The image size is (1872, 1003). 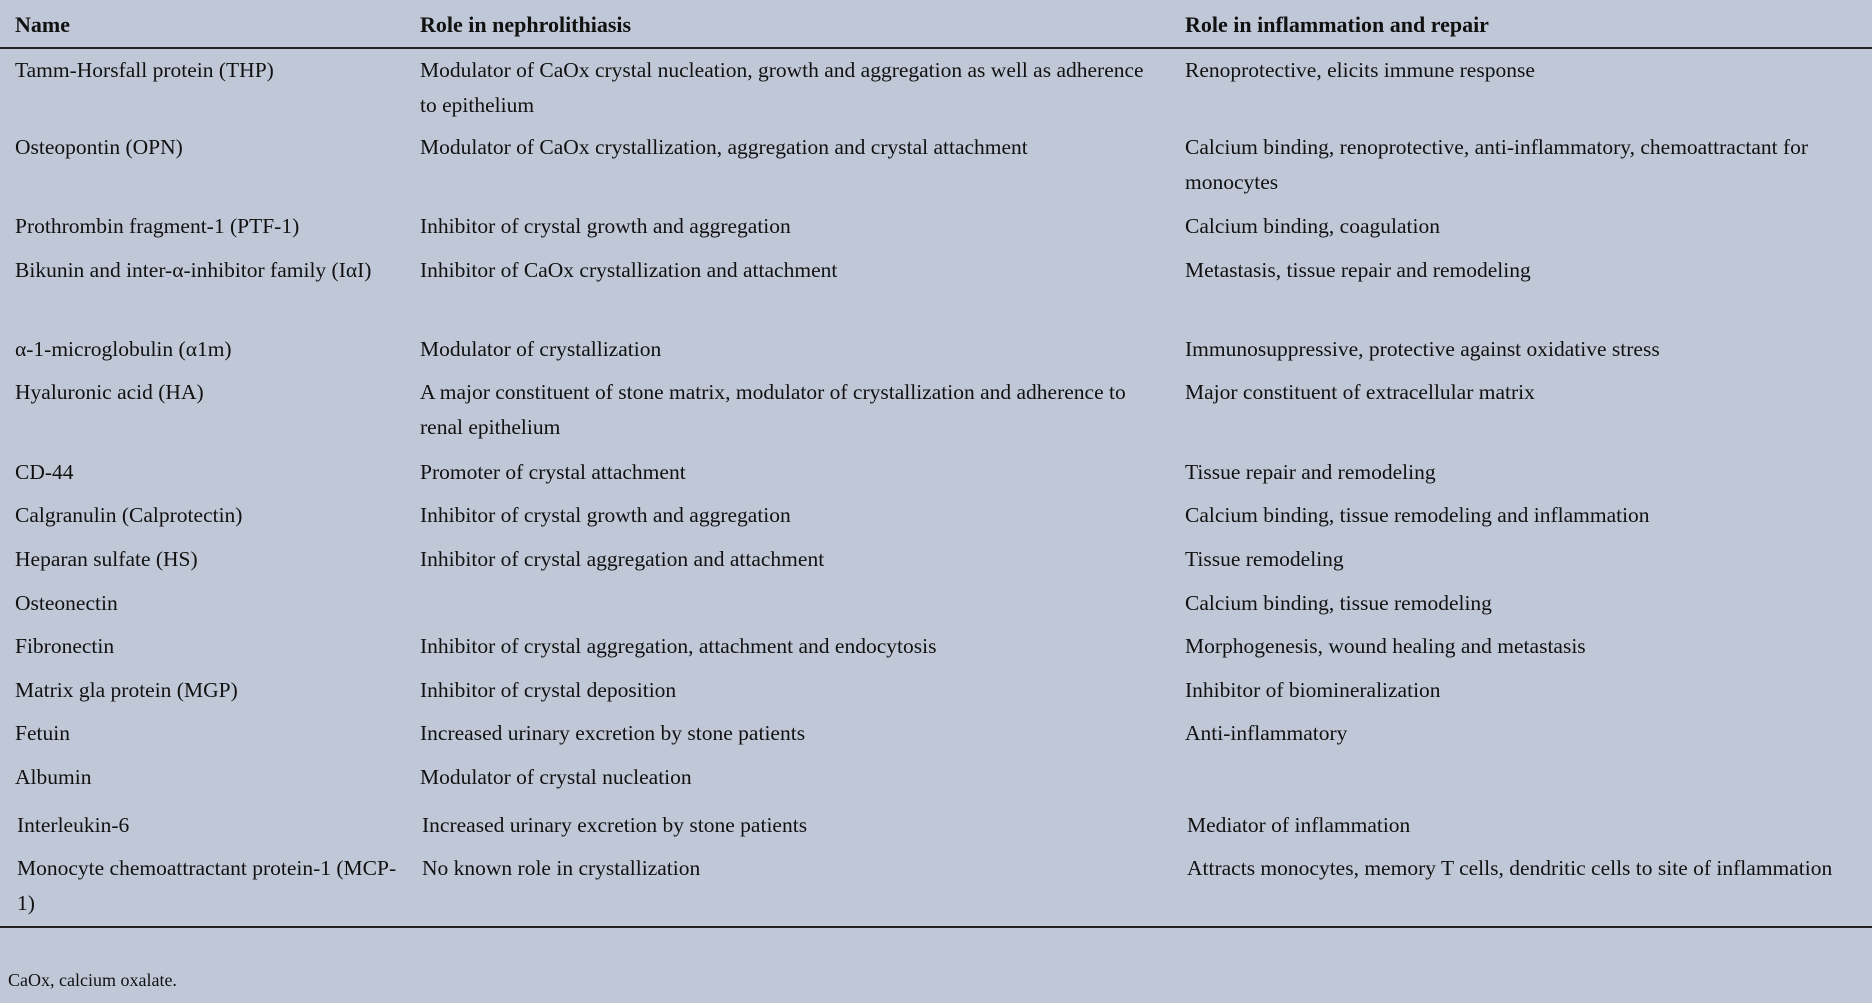 What do you see at coordinates (144, 70) in the screenshot?
I see `cell-name: Tamm-Horsfall protein (THP)` at bounding box center [144, 70].